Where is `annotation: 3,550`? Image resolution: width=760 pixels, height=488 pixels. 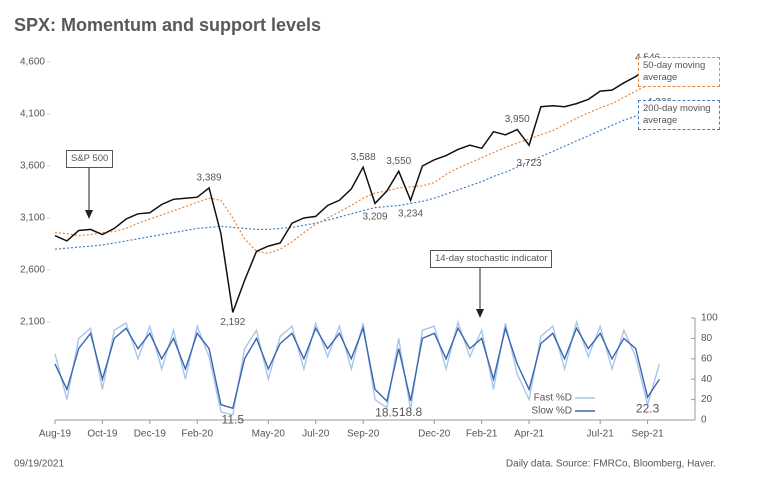
annotation: 3,550 is located at coordinates (398, 161).